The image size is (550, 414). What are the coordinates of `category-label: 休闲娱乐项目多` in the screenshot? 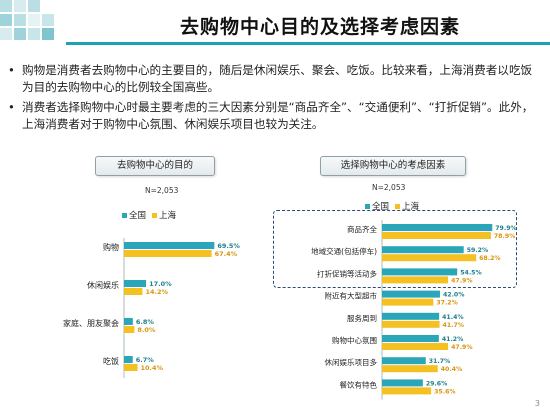 It's located at (351, 362).